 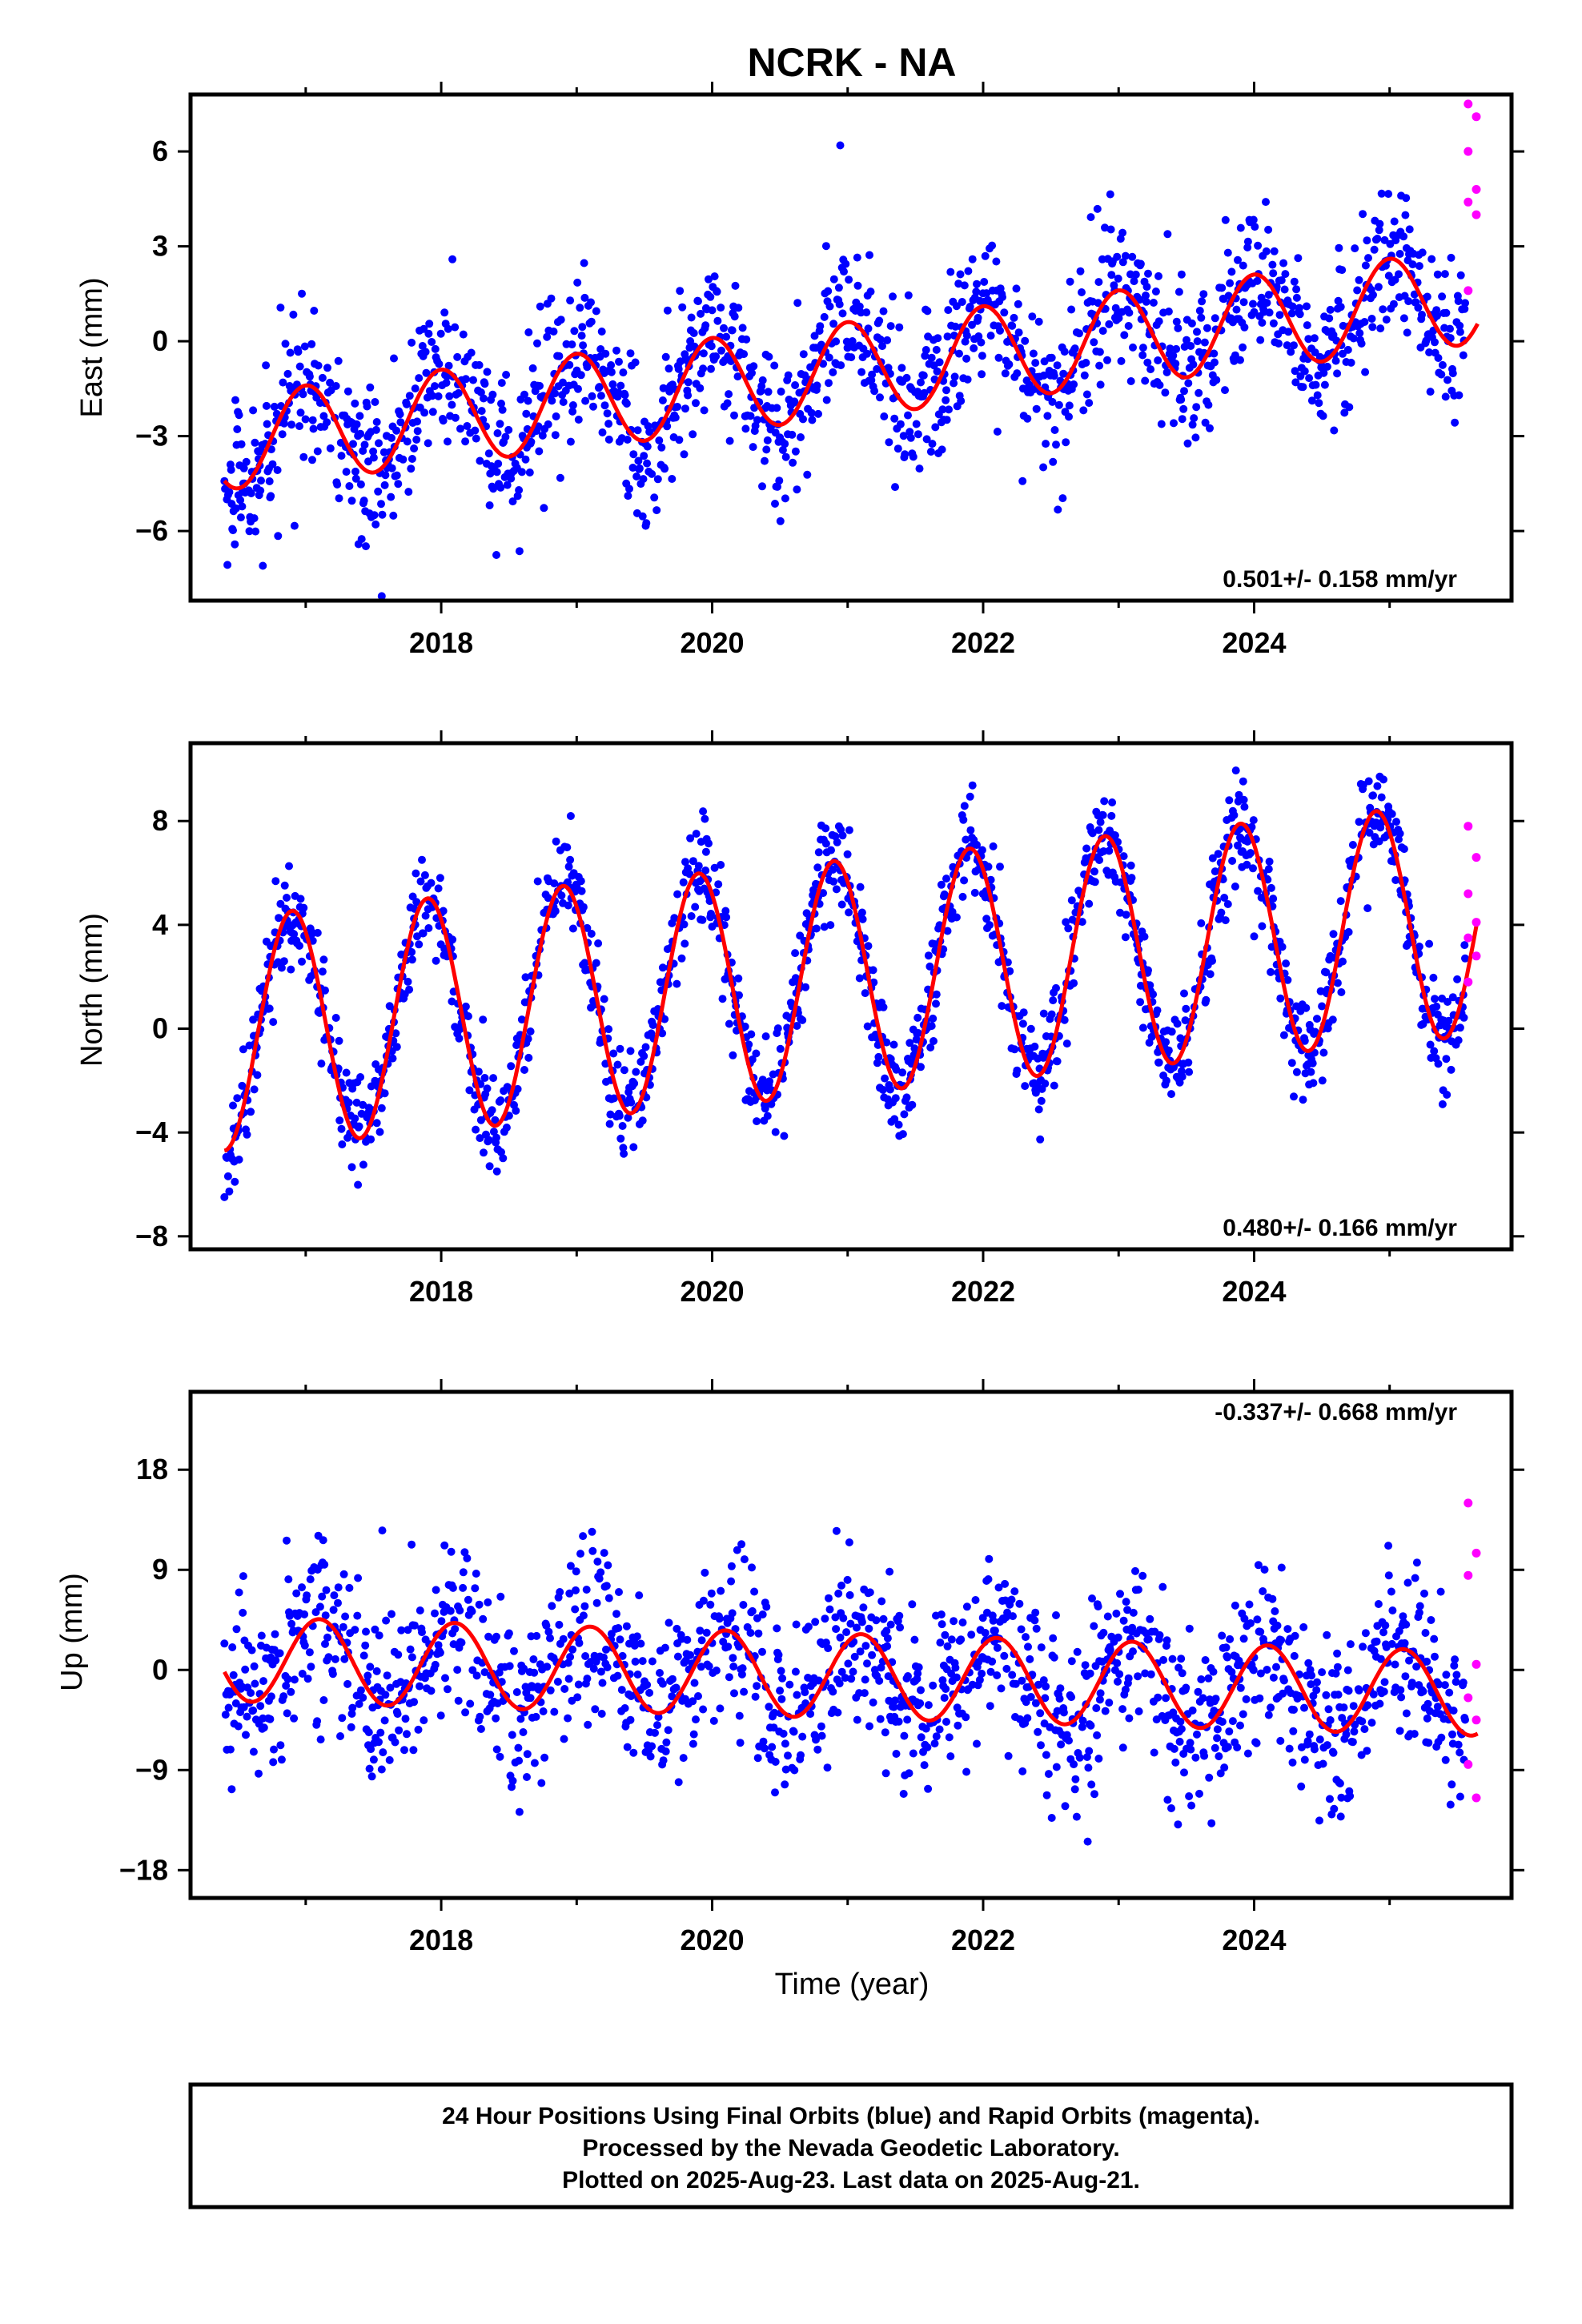 What do you see at coordinates (441, 642) in the screenshot?
I see `east-x-tick-label: 2018` at bounding box center [441, 642].